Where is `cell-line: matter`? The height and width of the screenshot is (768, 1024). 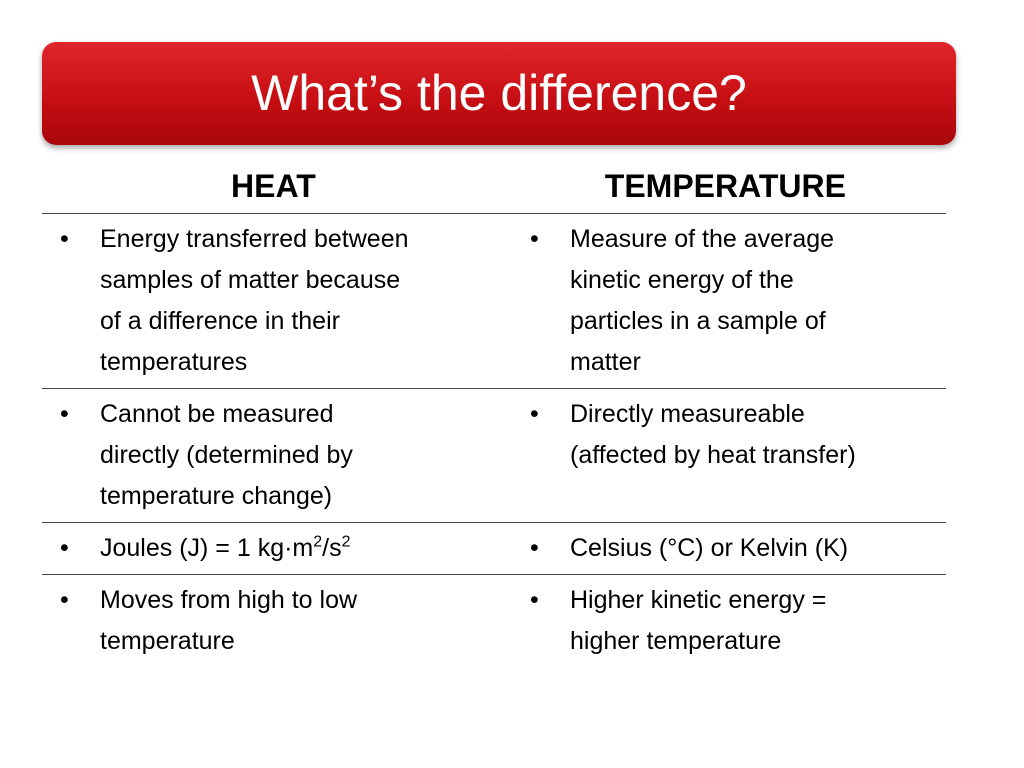
cell-line: matter is located at coordinates (605, 362).